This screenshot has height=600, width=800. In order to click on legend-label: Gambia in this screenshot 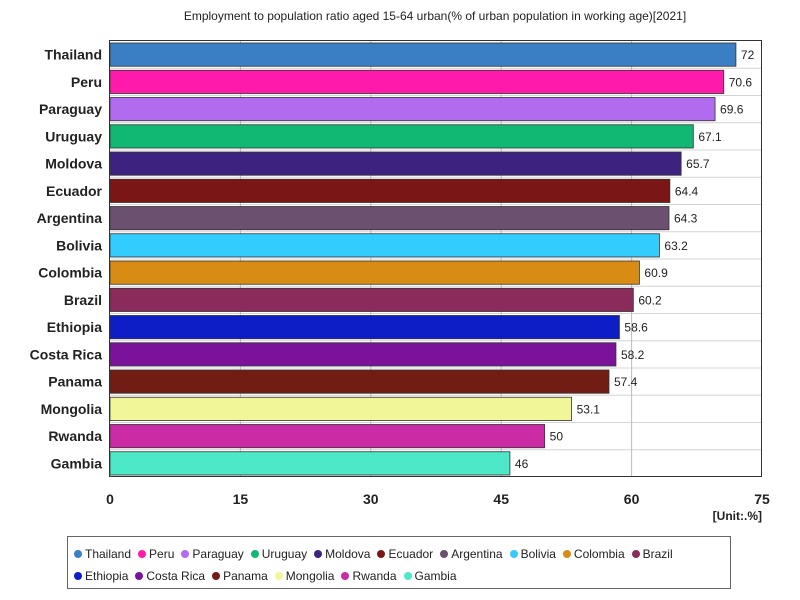, I will do `click(435, 576)`.